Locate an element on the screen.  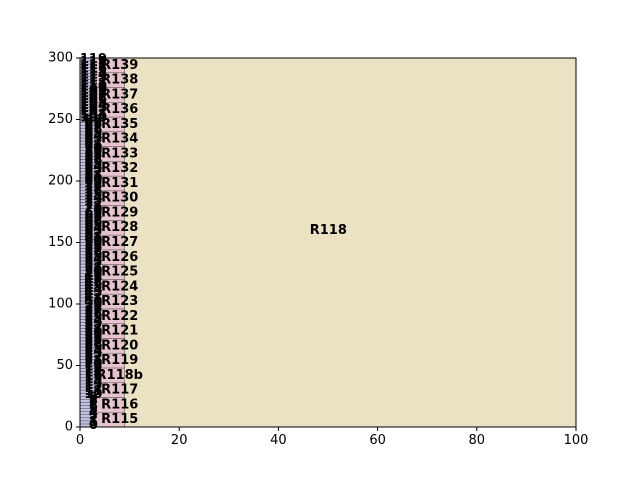
treemap-label-col1: R128 is located at coordinates (119, 227).